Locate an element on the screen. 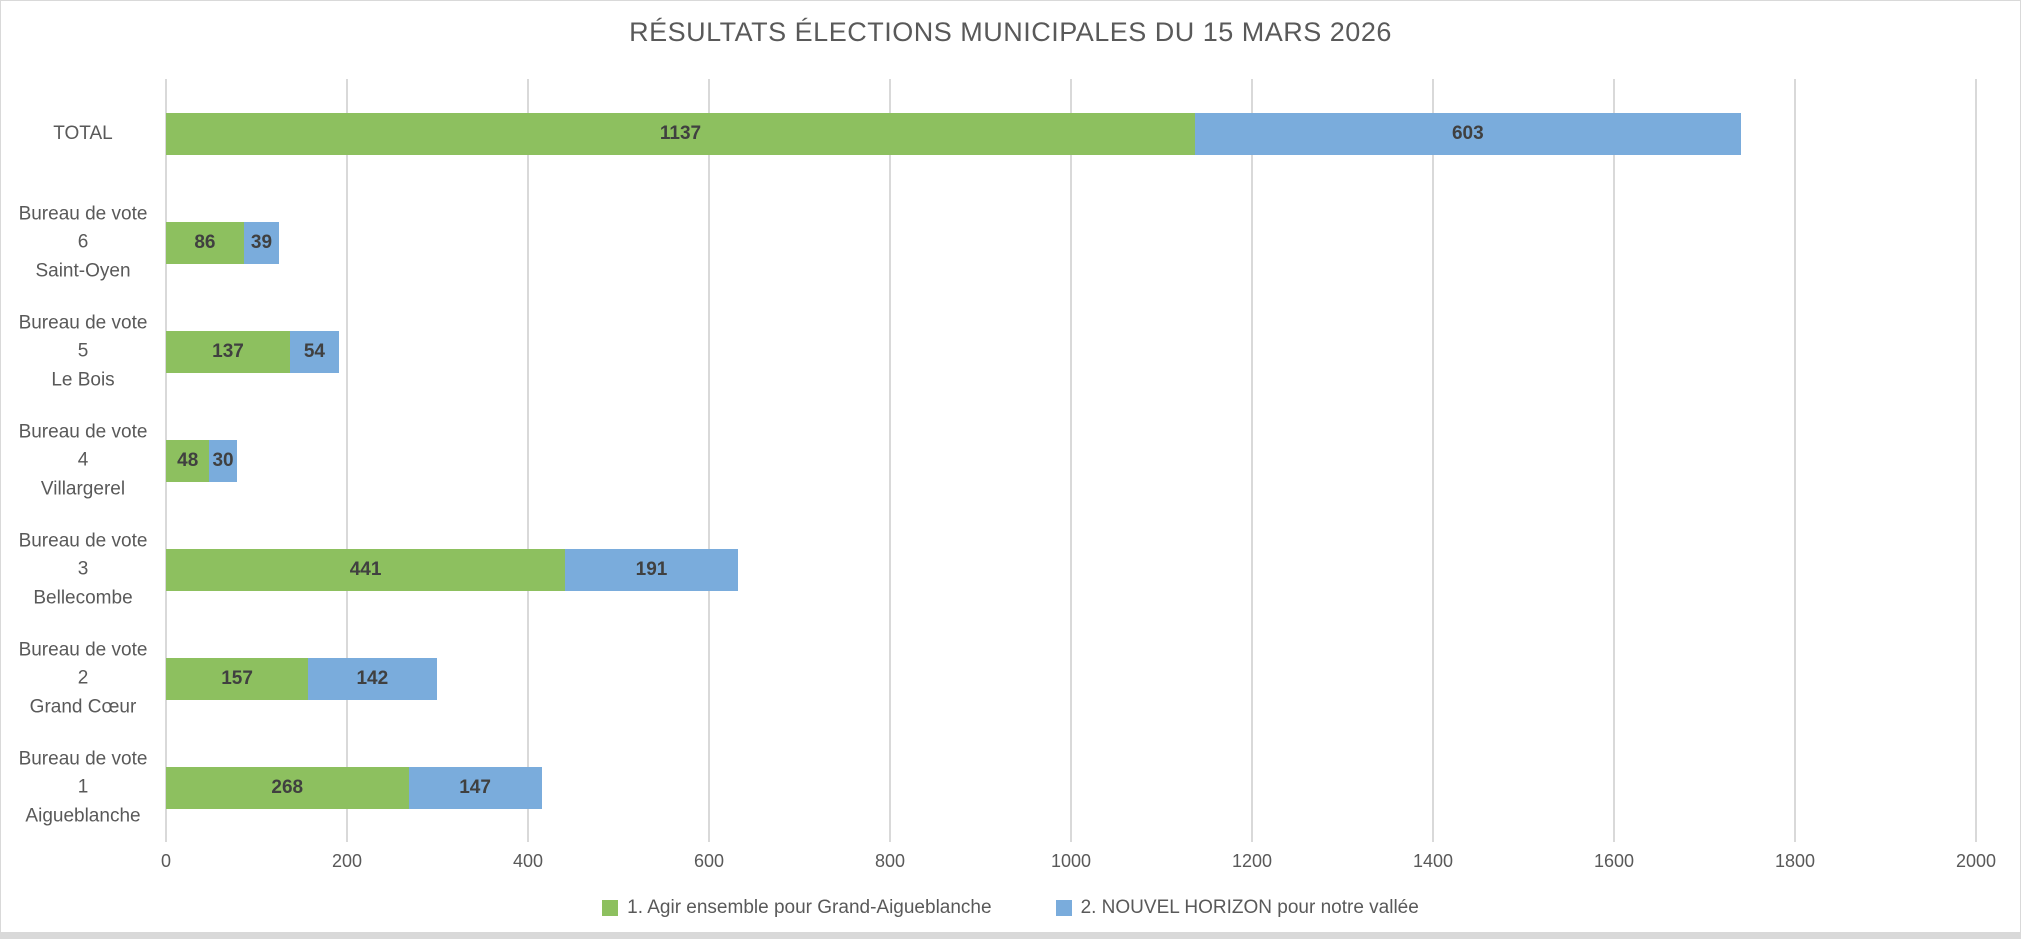 The height and width of the screenshot is (939, 2021). bar-segment-blue: 142 is located at coordinates (372, 678).